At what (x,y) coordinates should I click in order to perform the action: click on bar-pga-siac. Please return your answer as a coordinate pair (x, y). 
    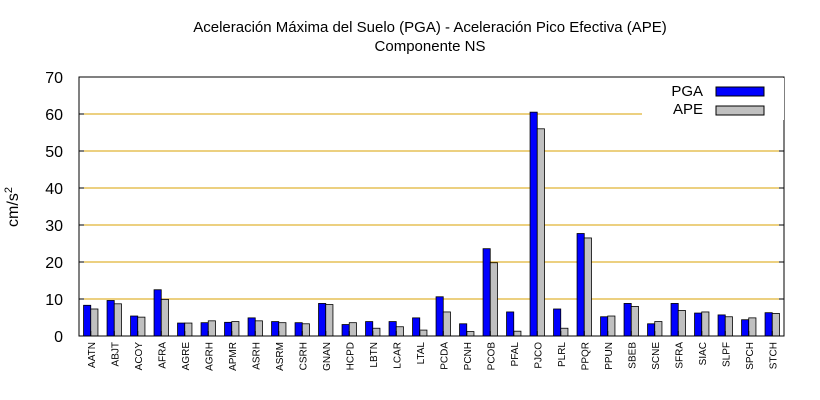
    Looking at the image, I should click on (698, 324).